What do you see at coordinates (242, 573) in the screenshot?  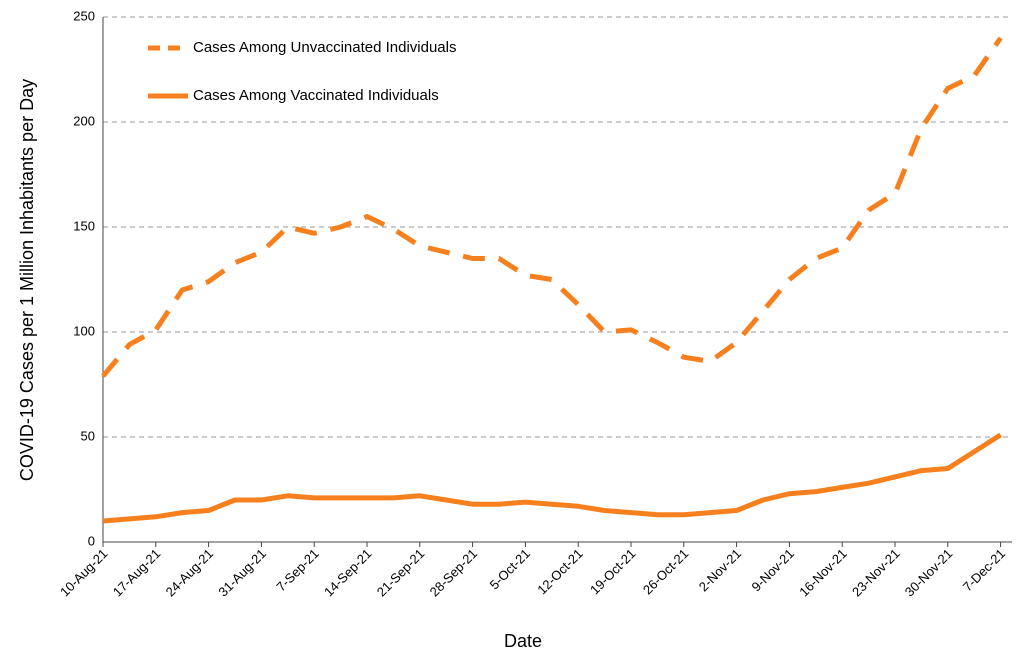 I see `x-tick-label: 31-Aug-21` at bounding box center [242, 573].